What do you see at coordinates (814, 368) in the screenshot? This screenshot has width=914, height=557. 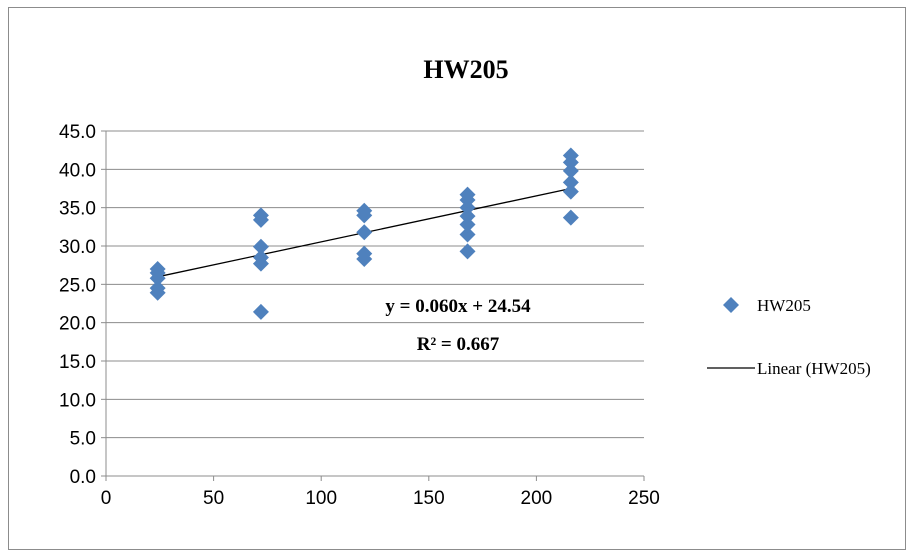 I see `legend-label-trendline: Linear (HW205)` at bounding box center [814, 368].